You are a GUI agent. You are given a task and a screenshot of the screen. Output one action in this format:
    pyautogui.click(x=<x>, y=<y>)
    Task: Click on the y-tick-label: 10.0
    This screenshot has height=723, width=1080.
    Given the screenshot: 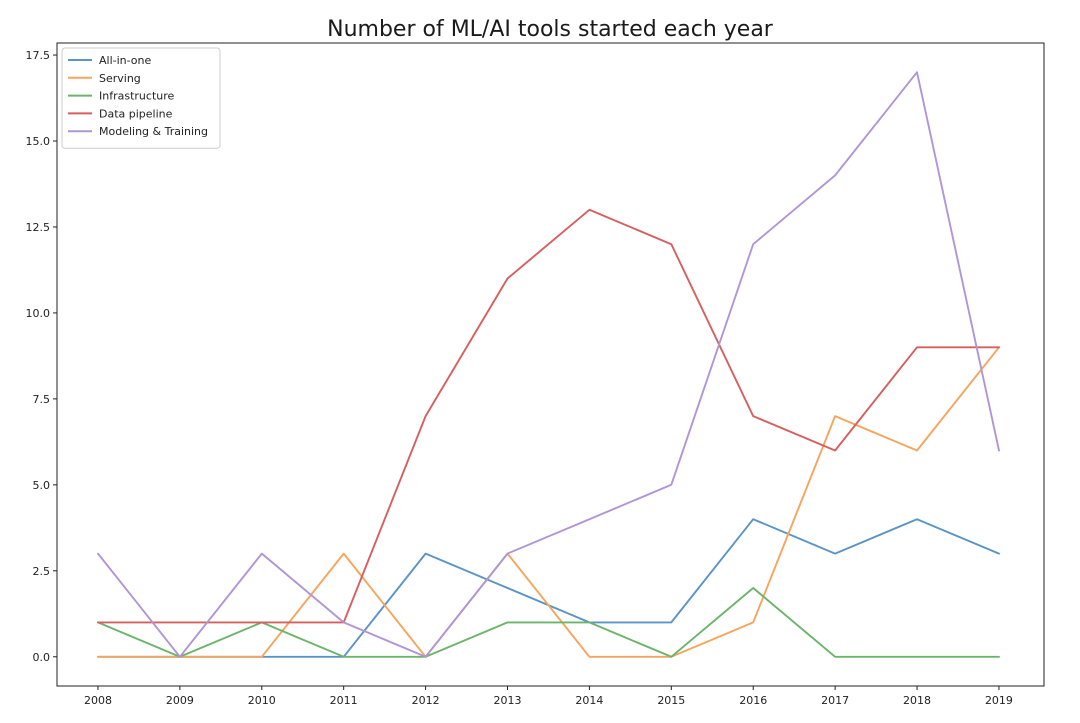 What is the action you would take?
    pyautogui.click(x=38, y=313)
    